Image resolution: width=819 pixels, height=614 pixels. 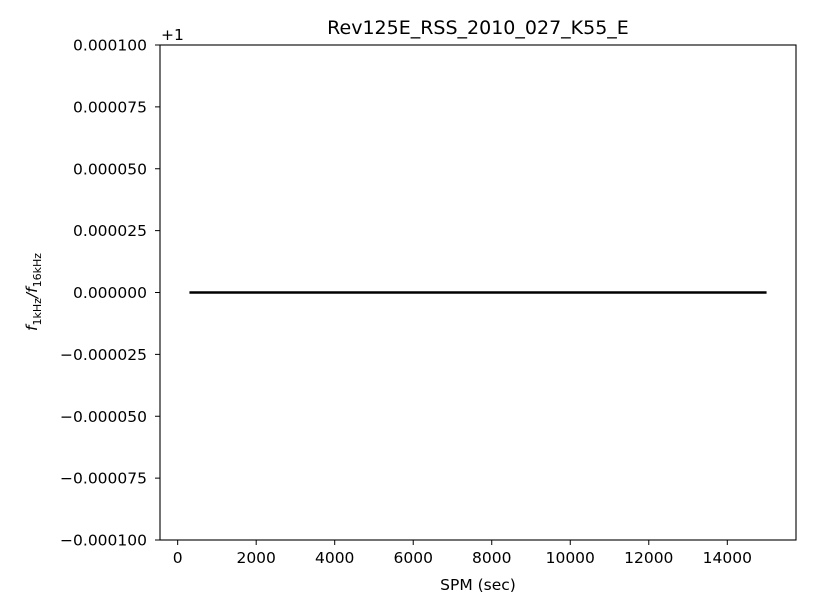 I want to click on y-axis-label: f1kHz/f16kHz, so click(x=33, y=292).